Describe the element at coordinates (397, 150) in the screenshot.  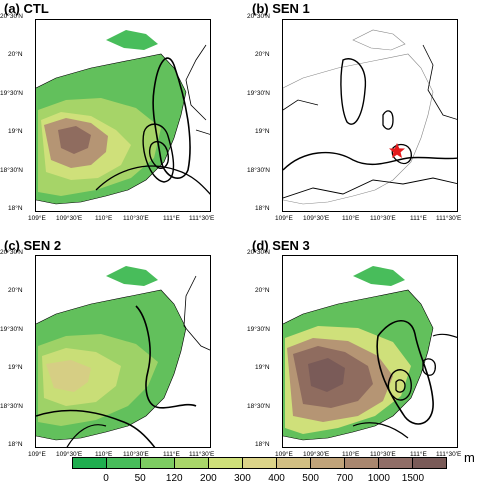
I see `red-star-icon` at that location.